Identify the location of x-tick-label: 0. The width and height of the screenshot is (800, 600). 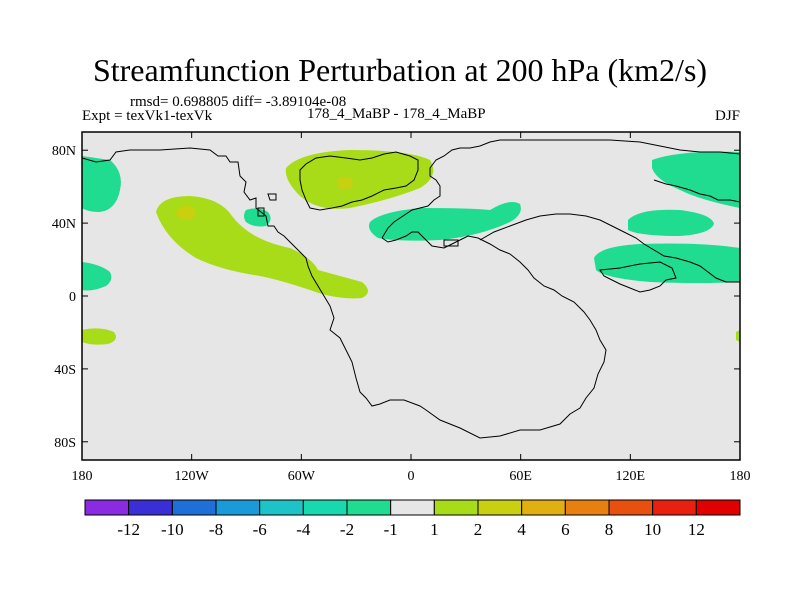
(411, 476).